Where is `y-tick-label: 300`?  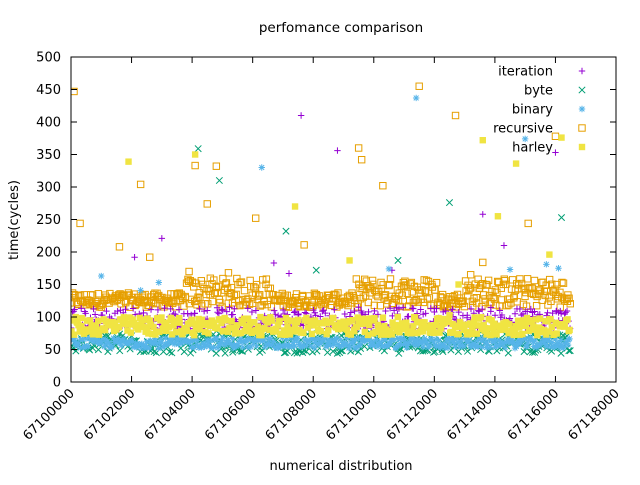 y-tick-label: 300 is located at coordinates (48, 188).